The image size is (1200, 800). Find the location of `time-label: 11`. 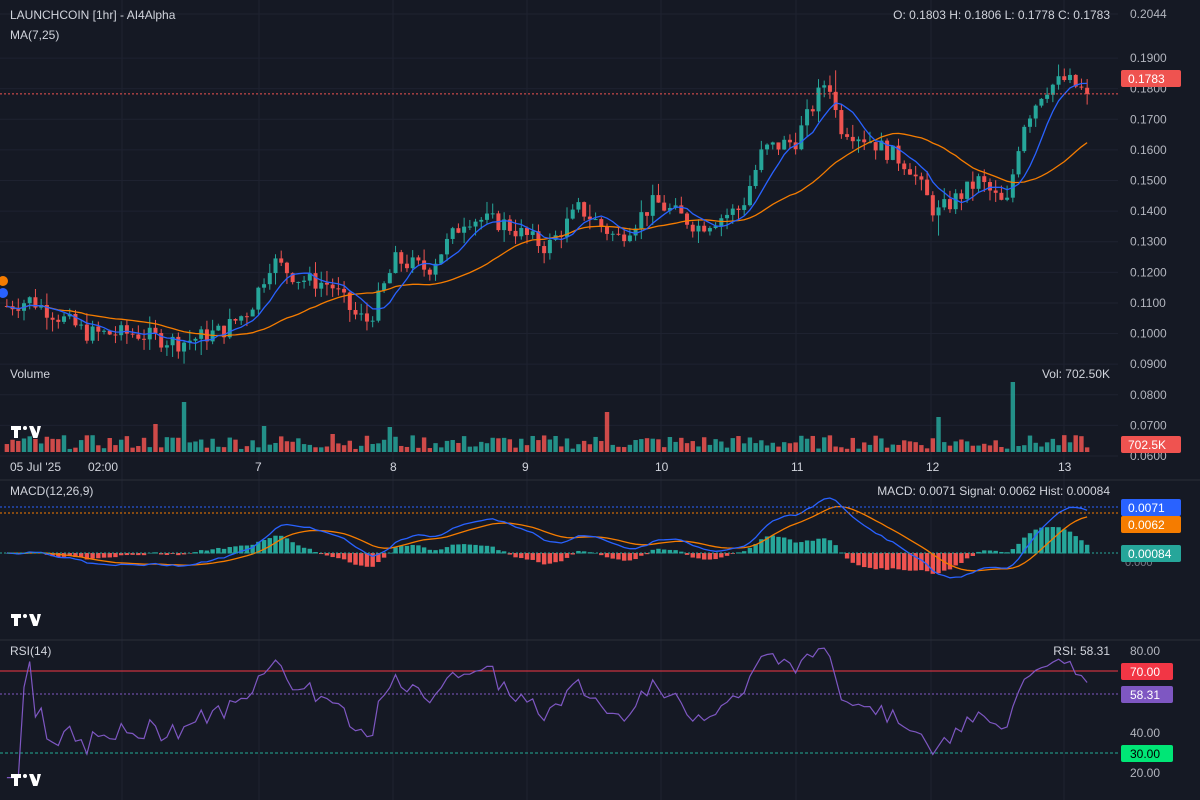

time-label: 11 is located at coordinates (797, 467).